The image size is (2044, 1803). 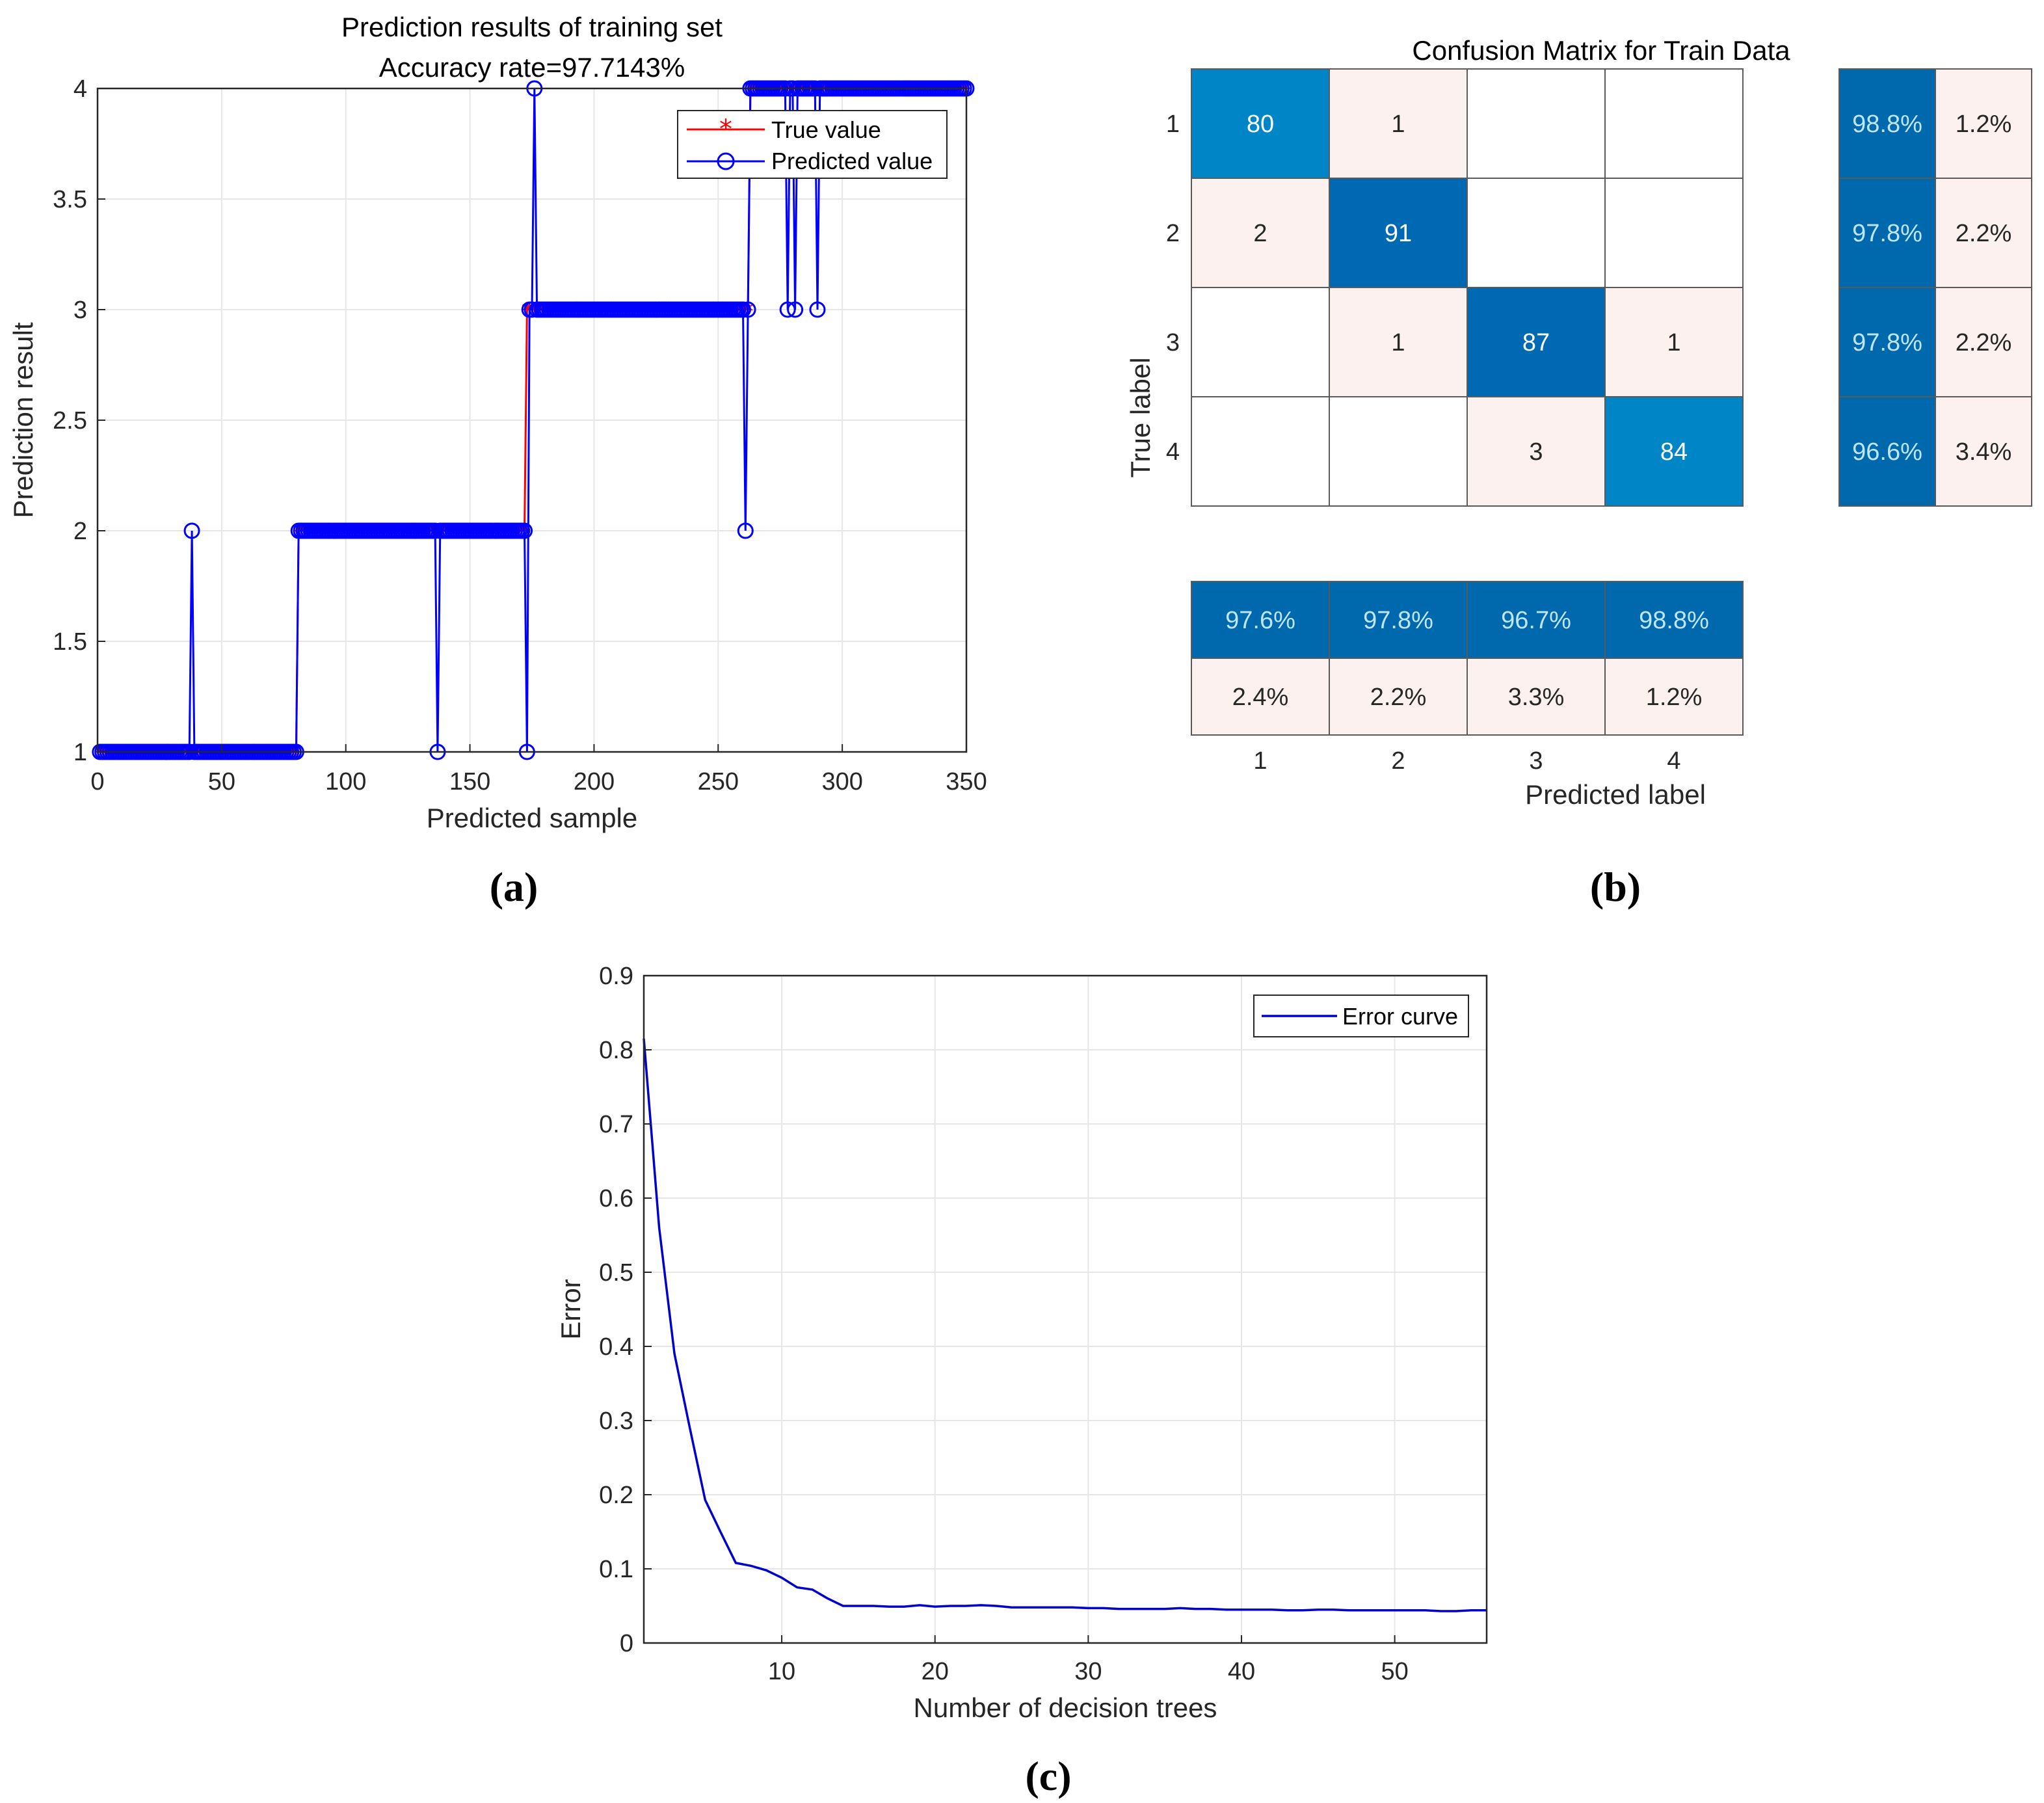 I want to click on column-summary-wrong-cell, so click(x=1536, y=697).